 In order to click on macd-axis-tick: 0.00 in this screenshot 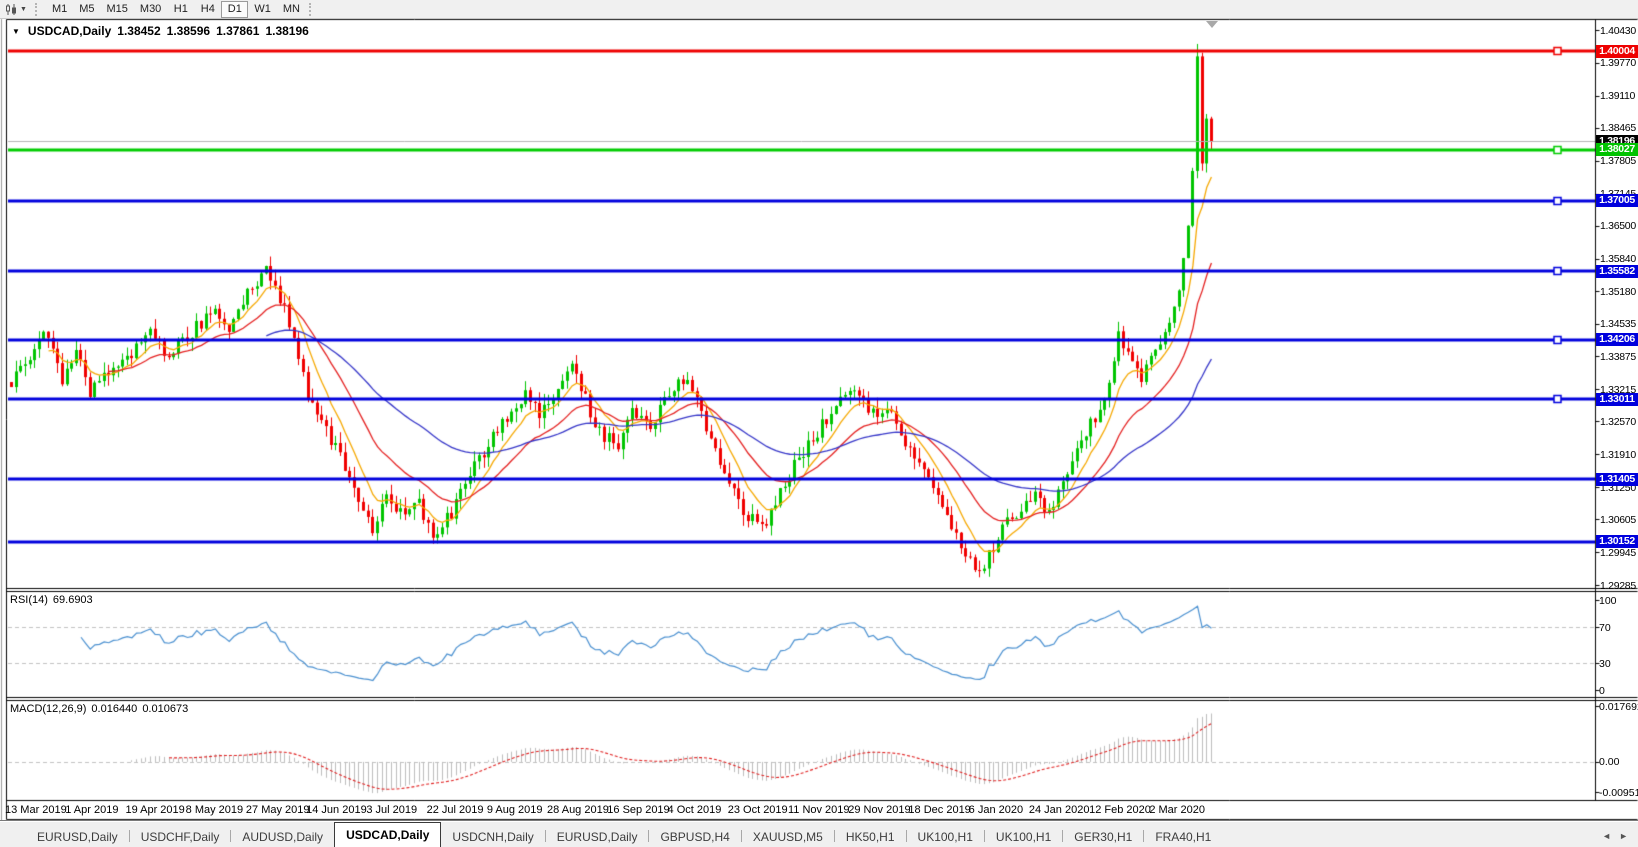, I will do `click(1609, 762)`.